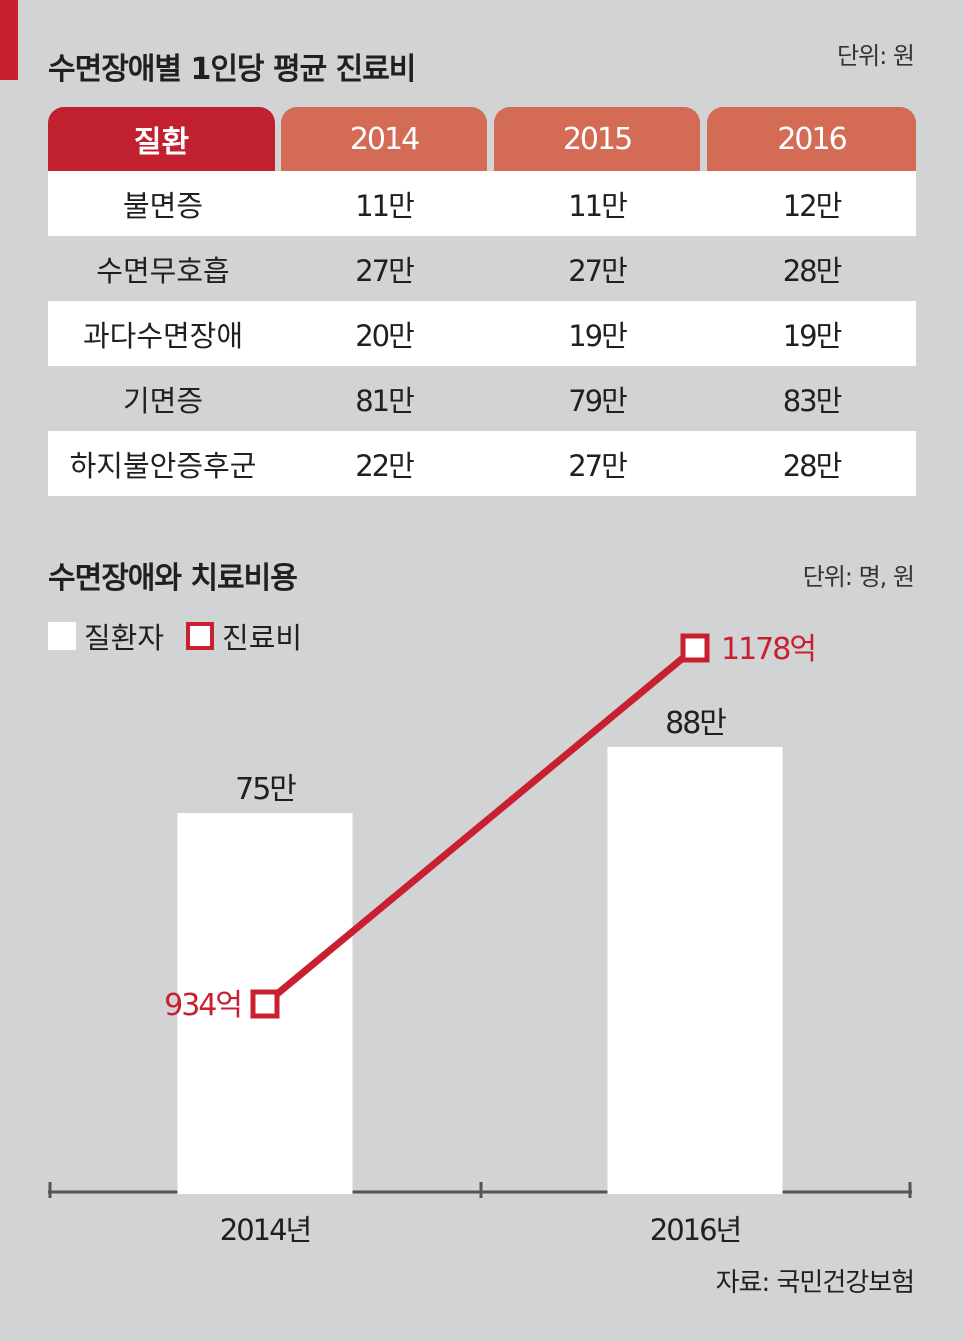 The image size is (964, 1341). What do you see at coordinates (482, 203) in the screenshot?
I see `table-row: 불면증 11만 11만 12만` at bounding box center [482, 203].